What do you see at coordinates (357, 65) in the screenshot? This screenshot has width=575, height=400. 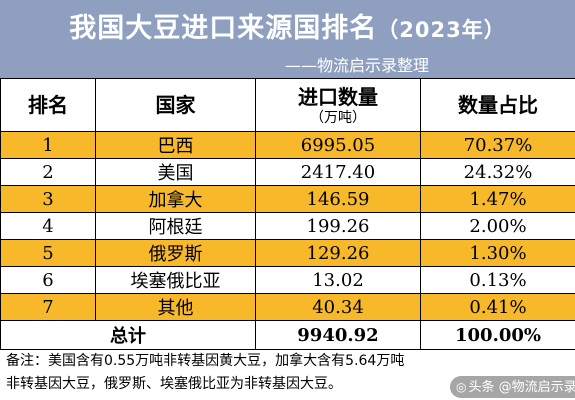 I see `source-credit: ——物流启示录整理` at bounding box center [357, 65].